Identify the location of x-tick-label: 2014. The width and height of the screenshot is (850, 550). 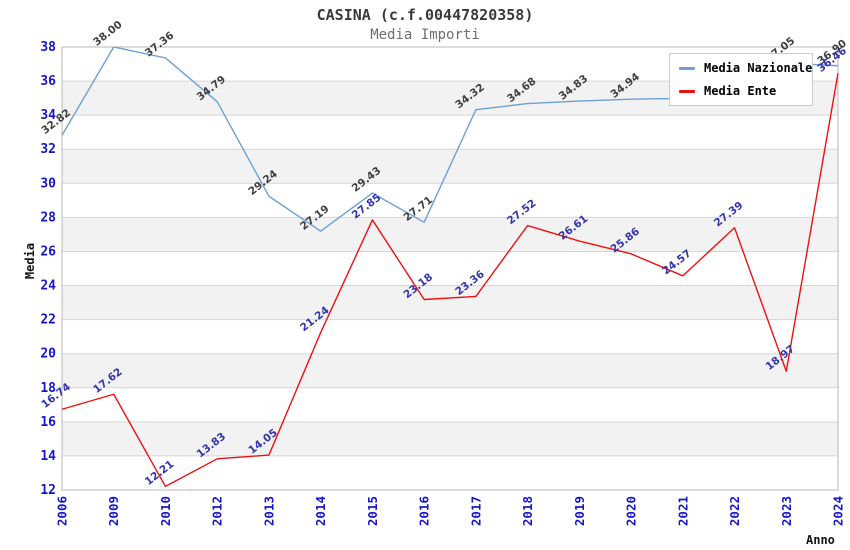
(320, 511).